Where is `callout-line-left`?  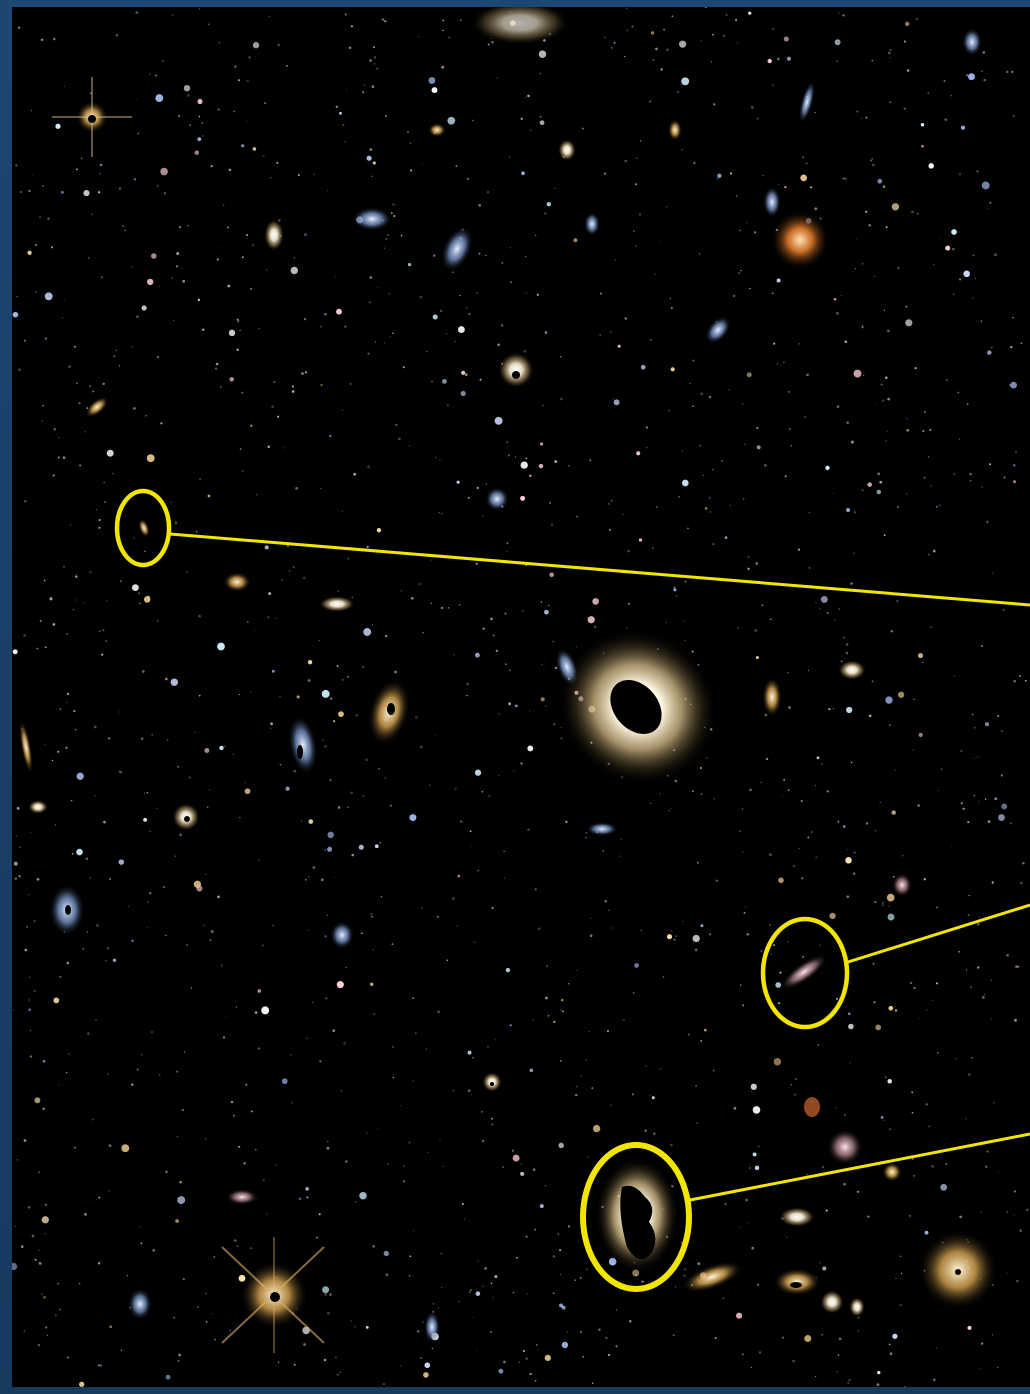 callout-line-left is located at coordinates (599, 569).